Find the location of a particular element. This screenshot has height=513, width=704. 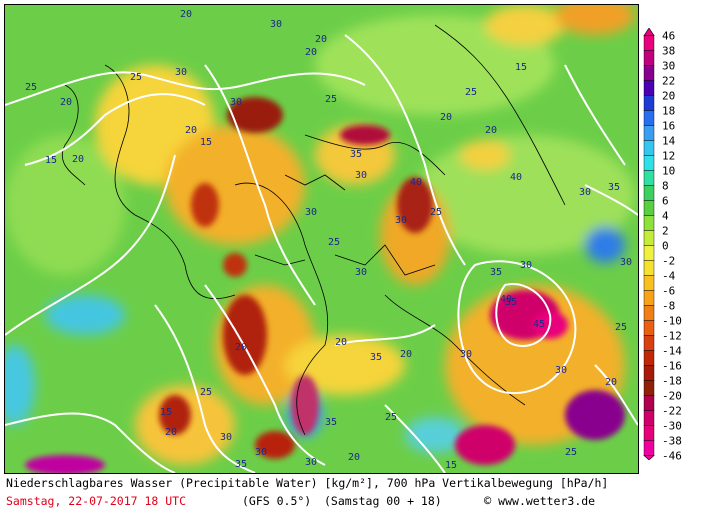

legend-arrow-bottom is located at coordinates (649, 457).